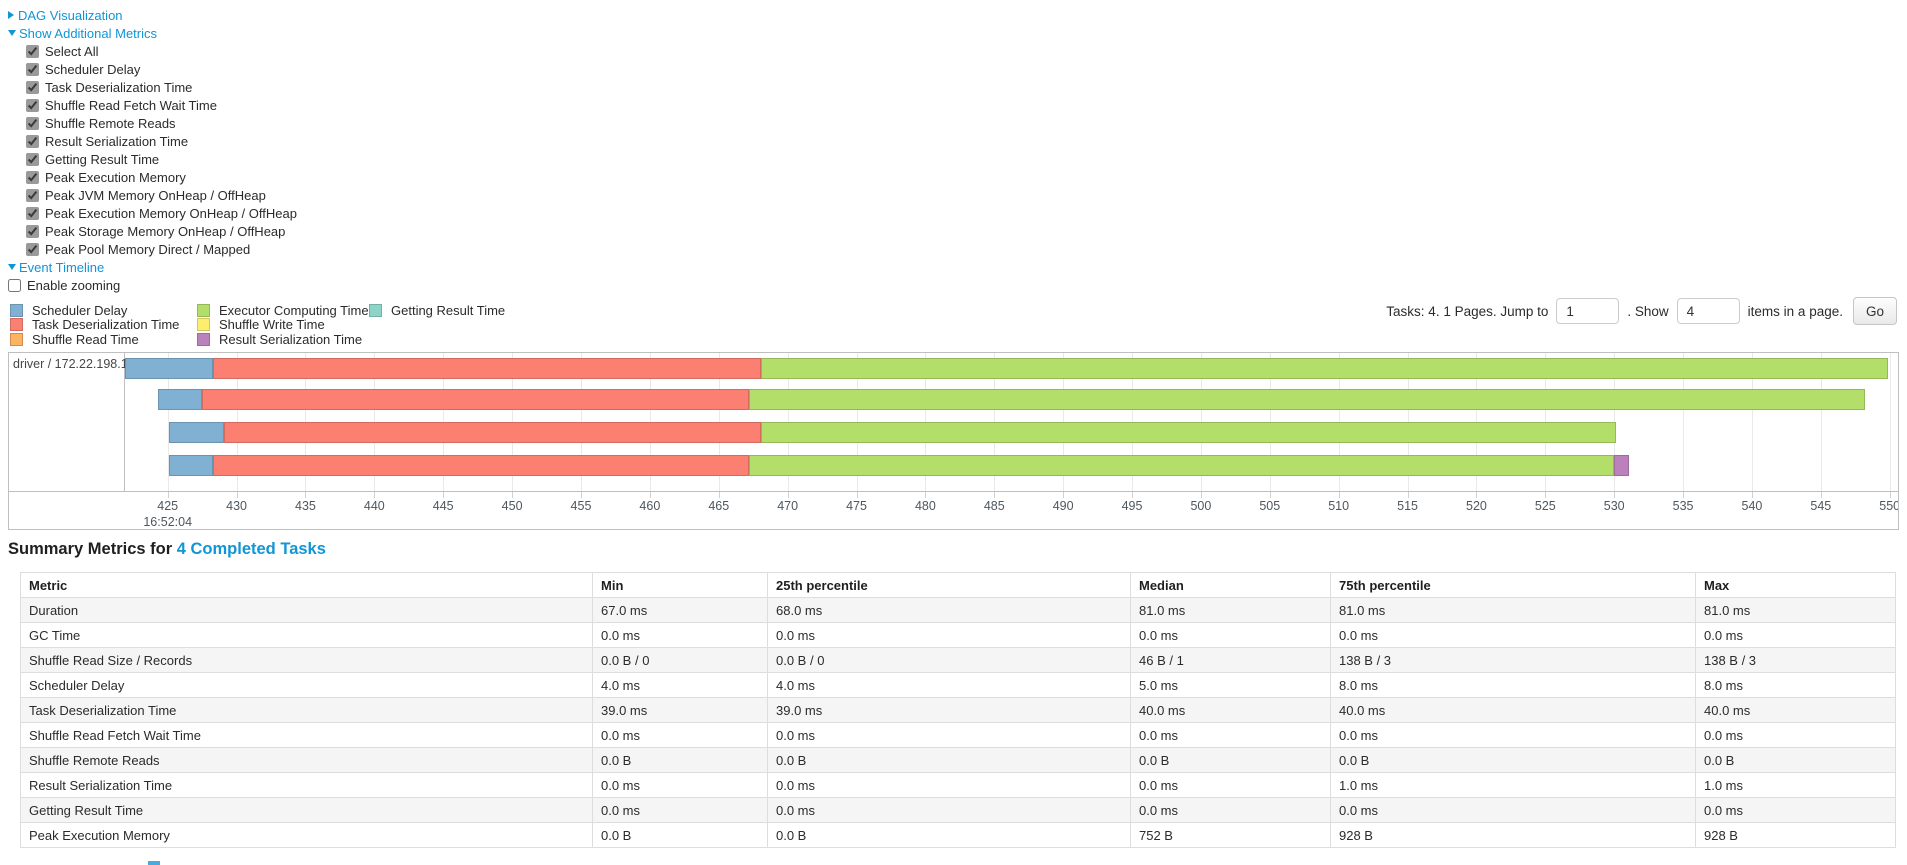 The image size is (1907, 865). Describe the element at coordinates (1588, 311) in the screenshot. I see `jump-to-page-input` at that location.